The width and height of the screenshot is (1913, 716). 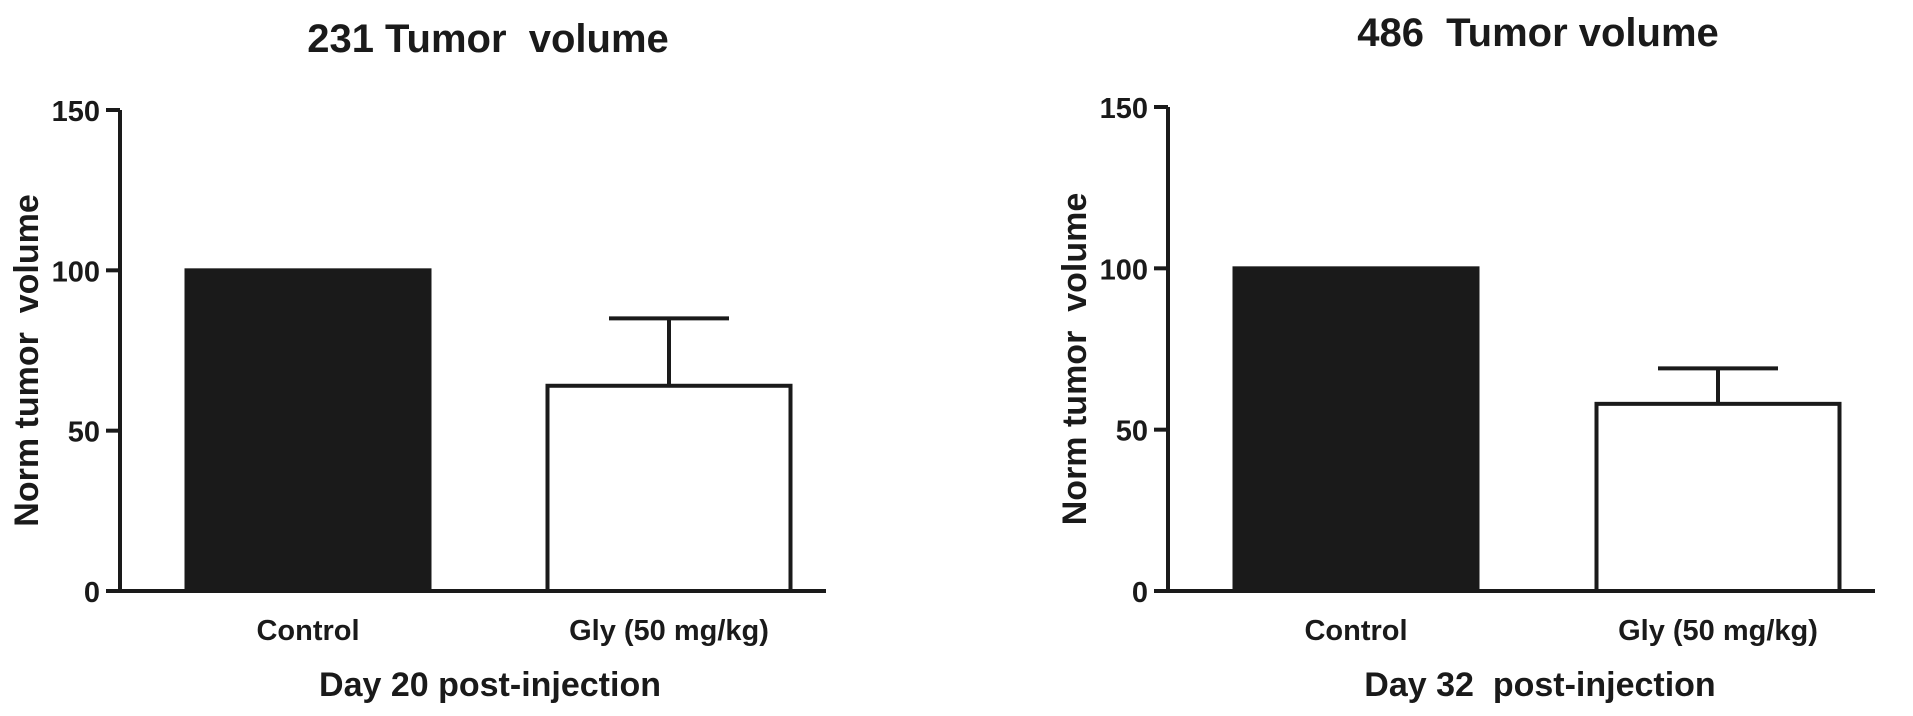 I want to click on chart-title: 486 Tumor volume, so click(x=1538, y=33).